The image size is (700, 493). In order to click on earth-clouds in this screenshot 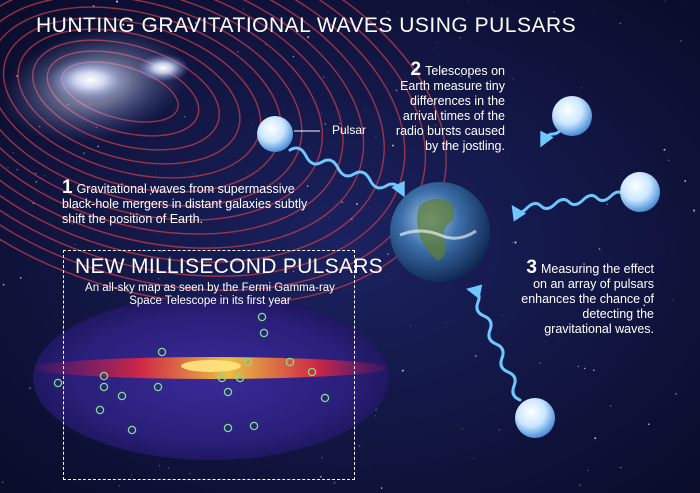, I will do `click(438, 234)`.